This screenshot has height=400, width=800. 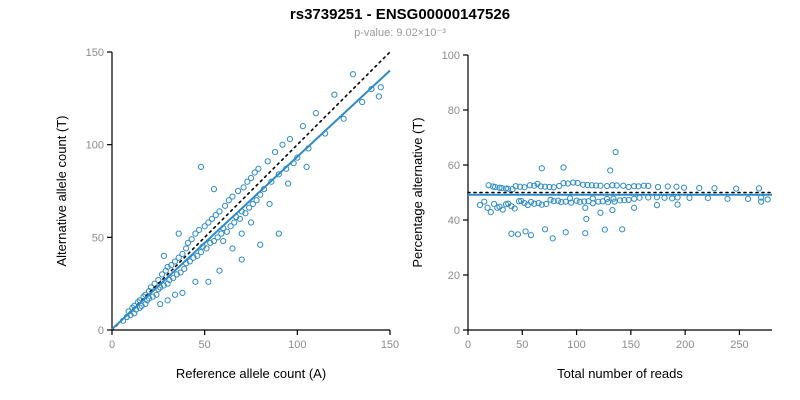 I want to click on x-tick-label: 150, so click(x=631, y=345).